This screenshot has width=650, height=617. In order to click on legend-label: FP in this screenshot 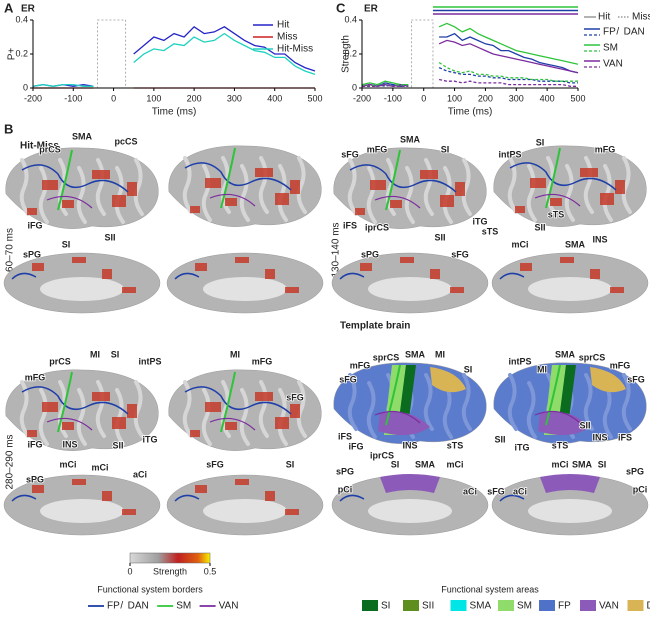, I will do `click(609, 32)`.